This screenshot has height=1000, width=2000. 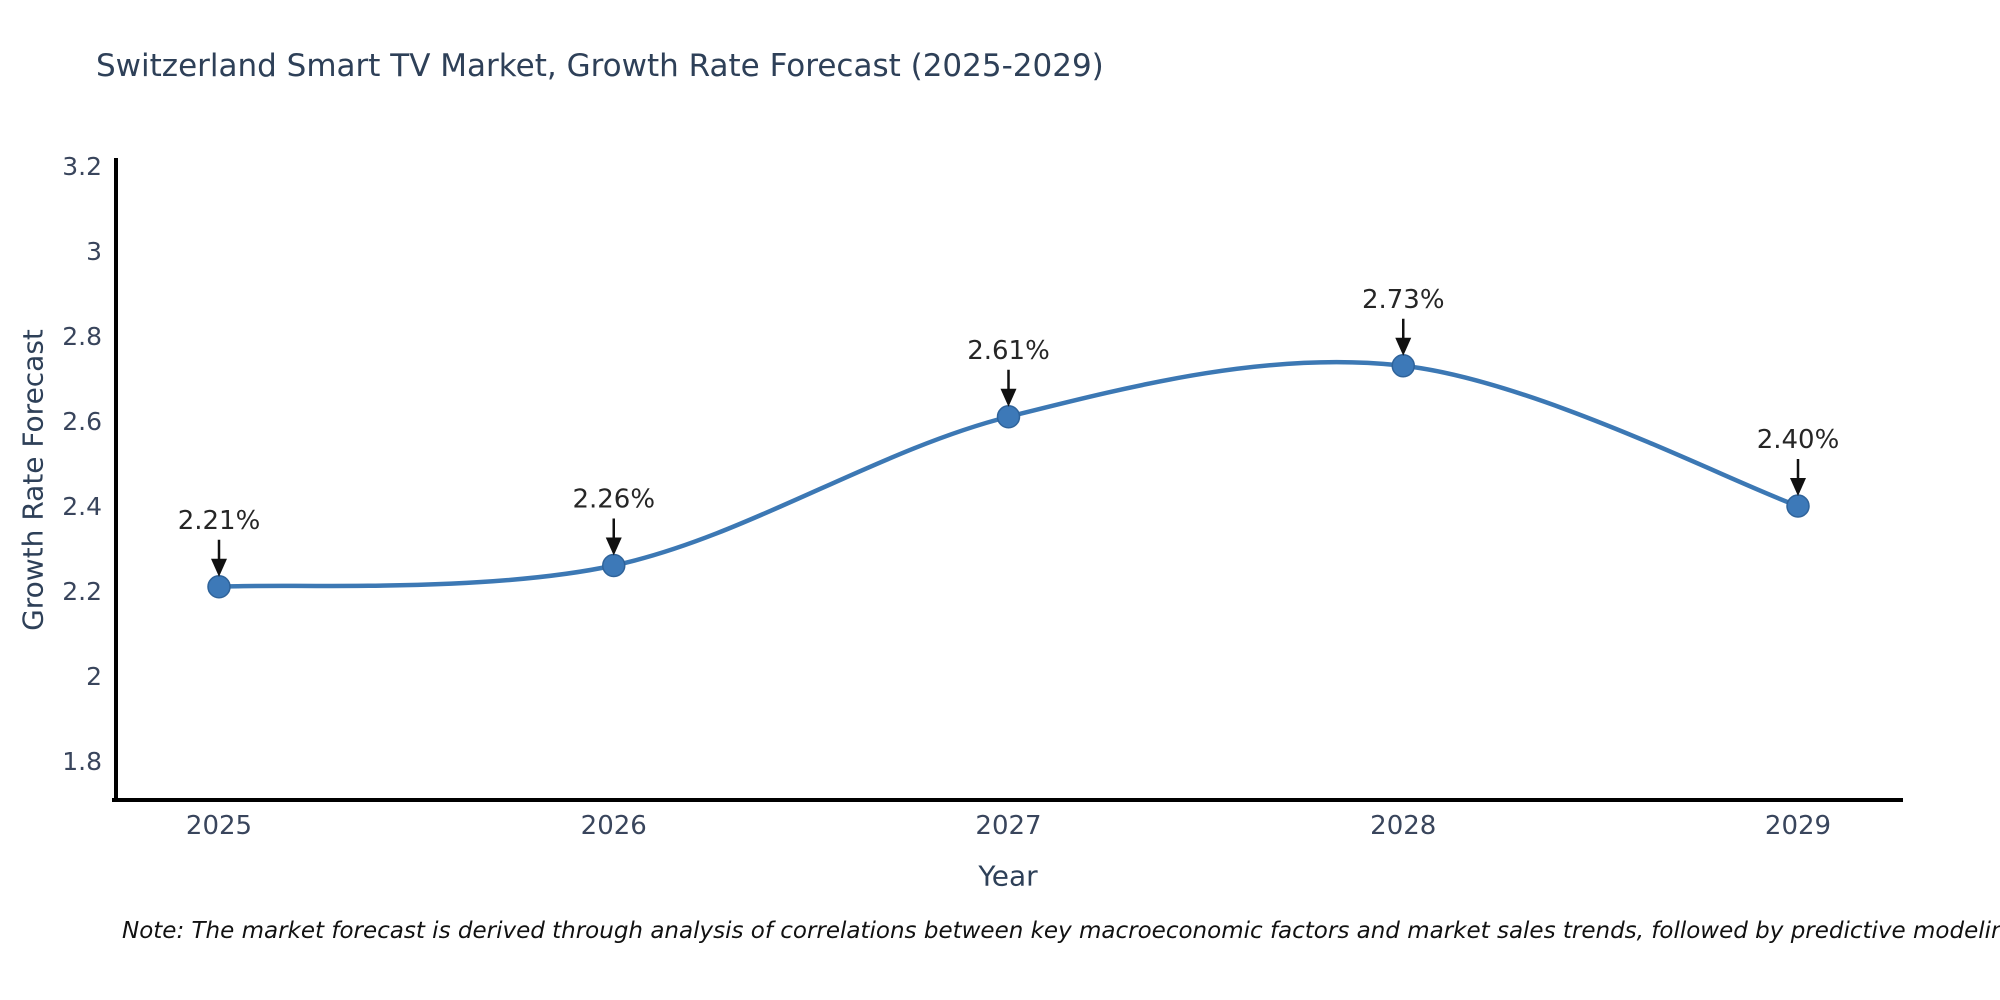 What do you see at coordinates (1403, 826) in the screenshot?
I see `x-tick-label: 2028` at bounding box center [1403, 826].